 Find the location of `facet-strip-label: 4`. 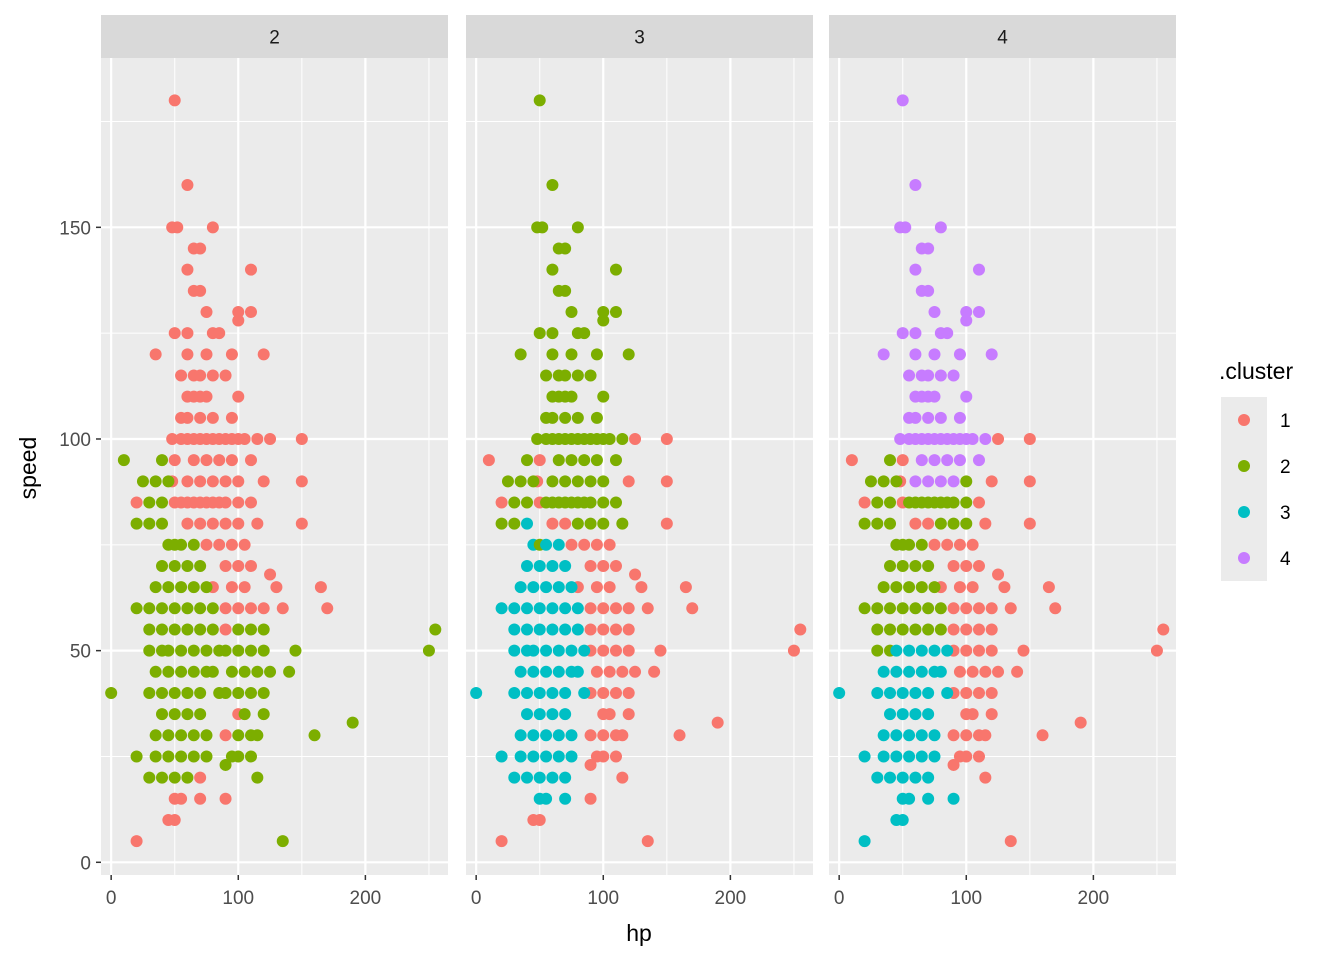

facet-strip-label: 4 is located at coordinates (1002, 38).